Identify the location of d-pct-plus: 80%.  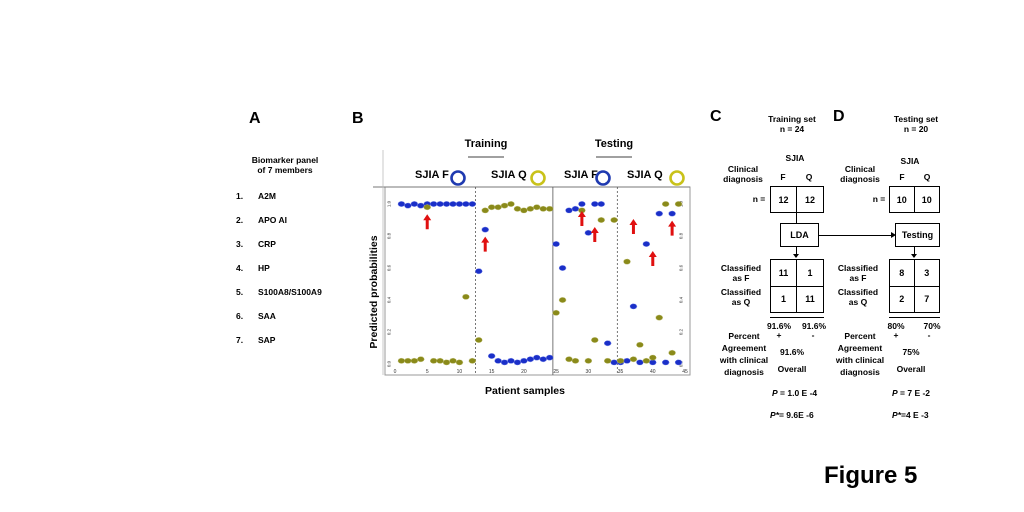
(896, 326).